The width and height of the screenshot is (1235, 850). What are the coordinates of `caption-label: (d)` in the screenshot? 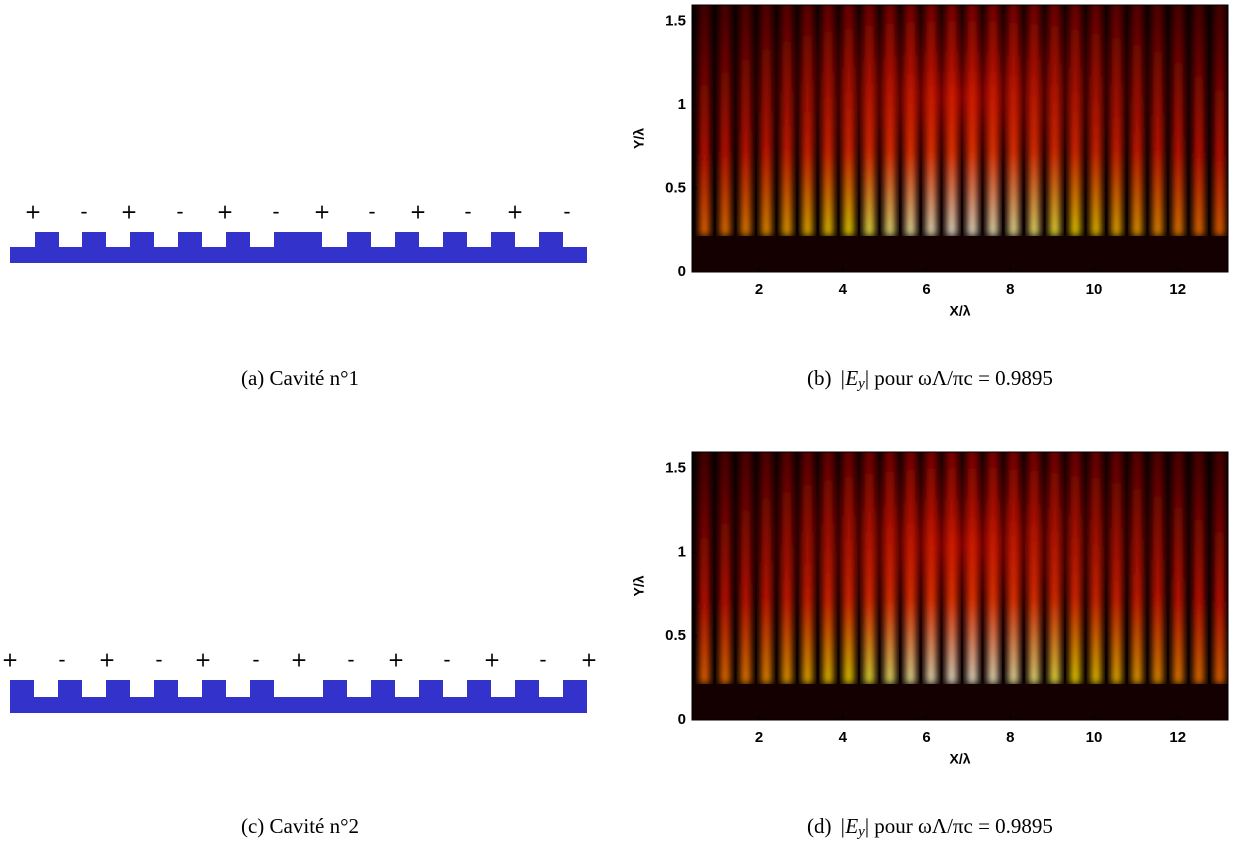 It's located at (819, 826).